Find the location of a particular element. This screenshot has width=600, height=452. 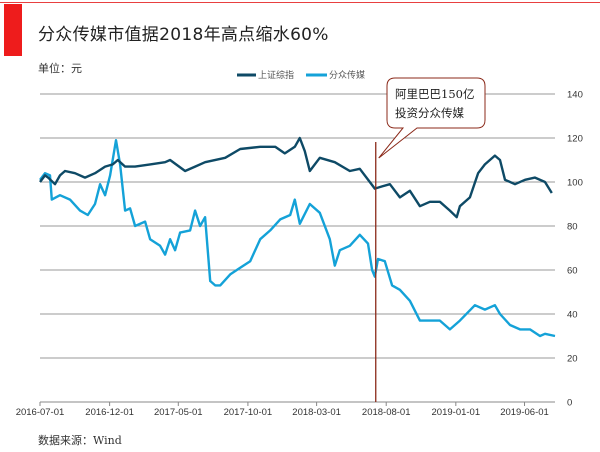

x-tick-label: 2019-01-01 is located at coordinates (456, 412).